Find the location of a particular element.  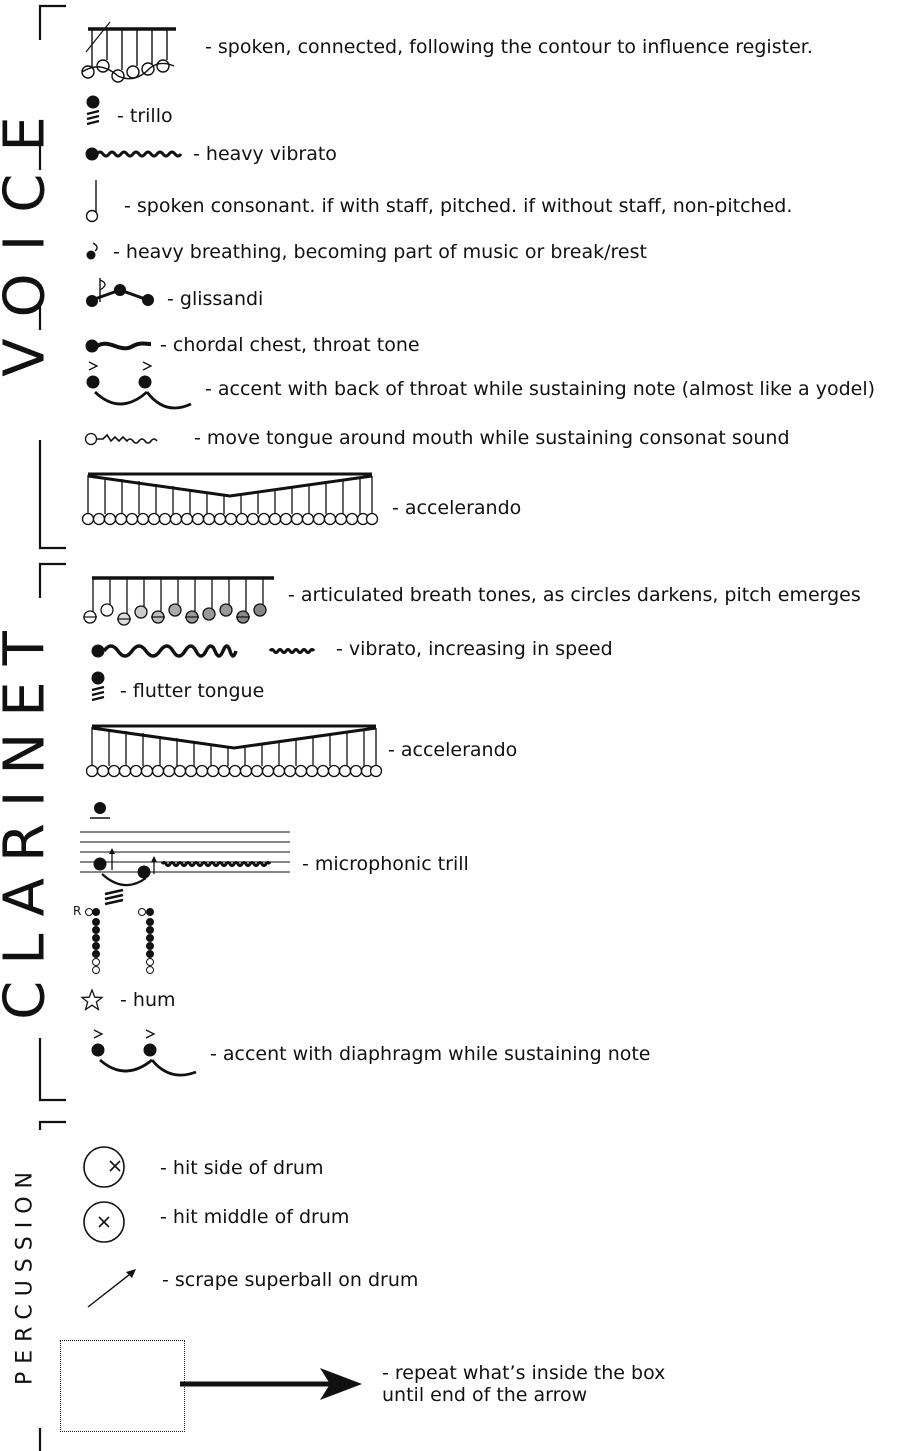

hum-star-icon is located at coordinates (92, 1000).